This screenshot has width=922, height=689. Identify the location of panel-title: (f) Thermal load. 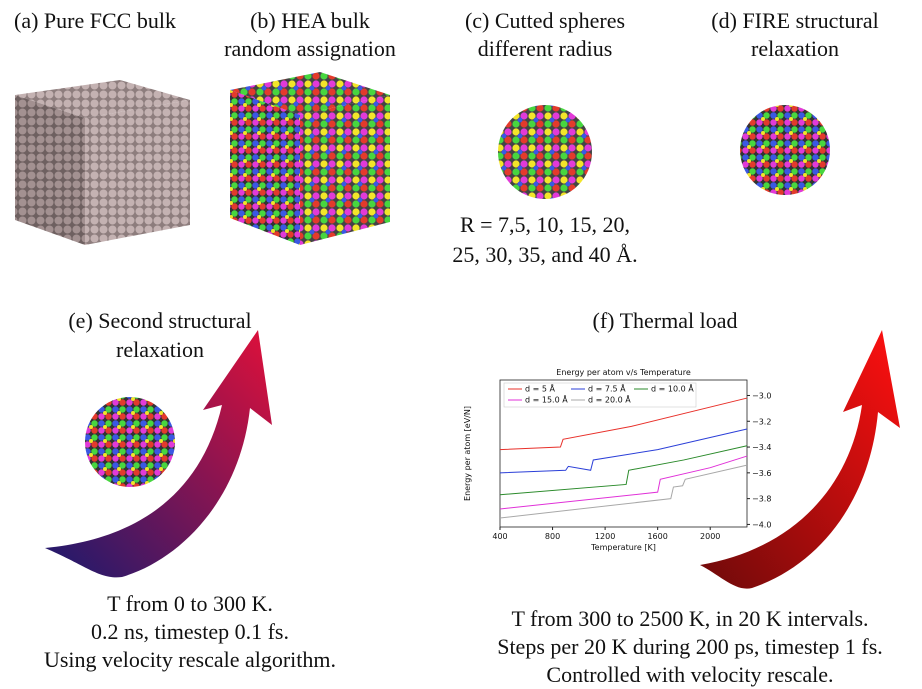
(665, 320).